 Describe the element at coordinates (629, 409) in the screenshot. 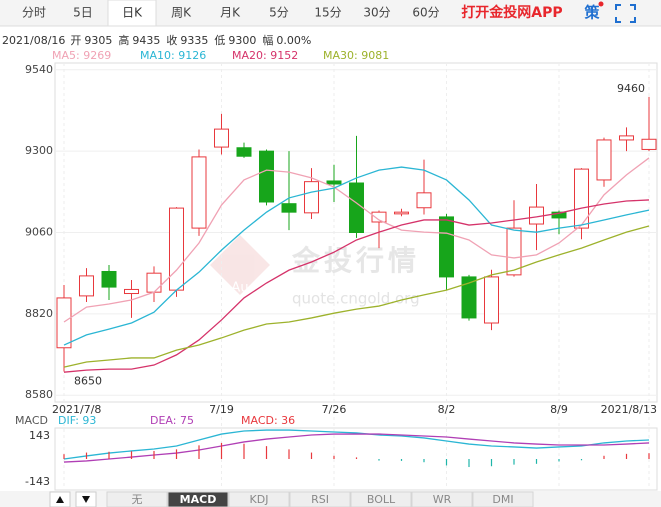

I see `x-tick-label: 2021/8/13` at that location.